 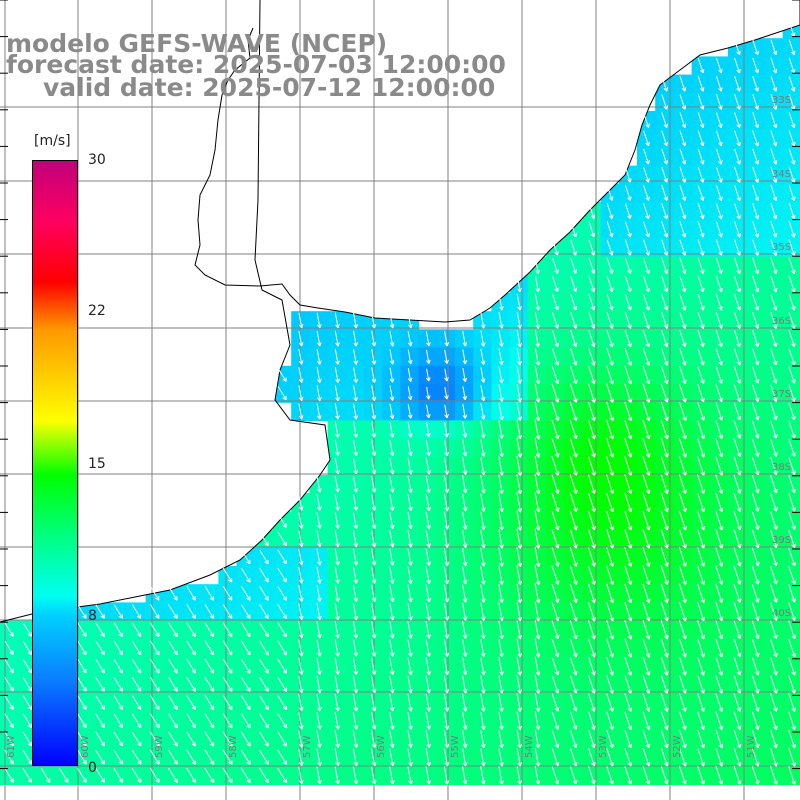 What do you see at coordinates (751, 746) in the screenshot?
I see `lon-label: 51W` at bounding box center [751, 746].